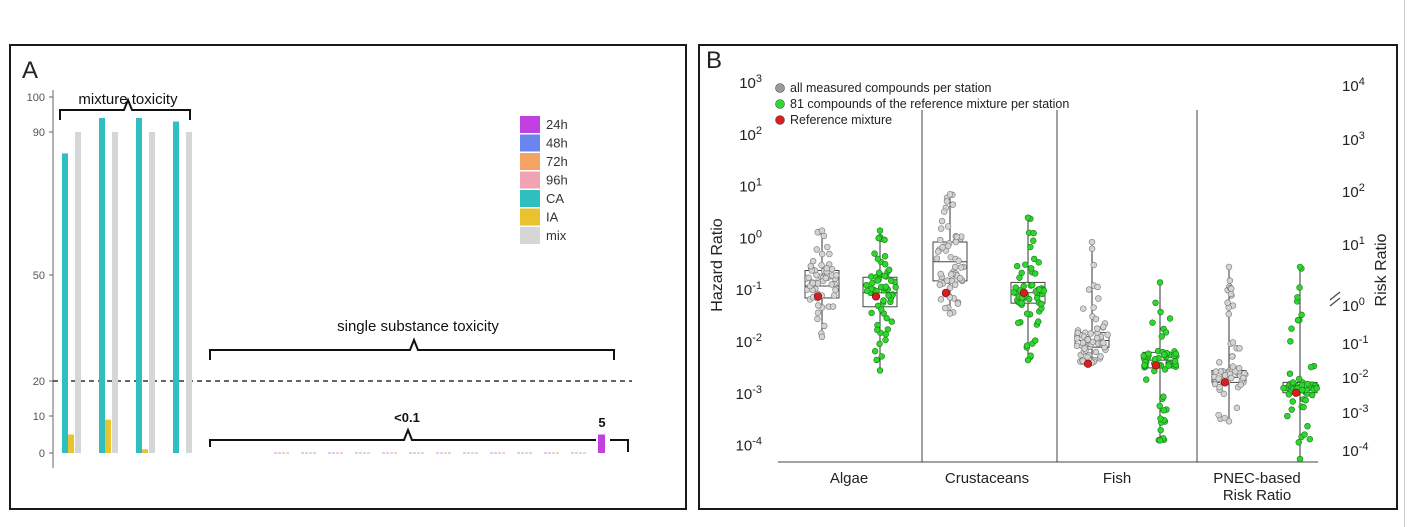 The height and width of the screenshot is (527, 1412). What do you see at coordinates (530, 124) in the screenshot?
I see `a-legend-swatch` at bounding box center [530, 124].